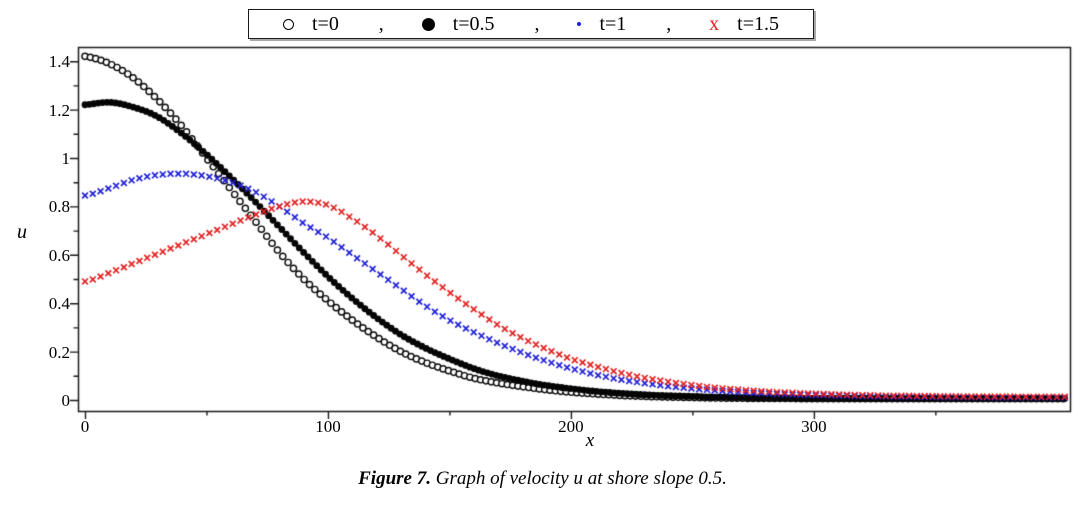  I want to click on y-tick-label: 1.2, so click(59, 110).